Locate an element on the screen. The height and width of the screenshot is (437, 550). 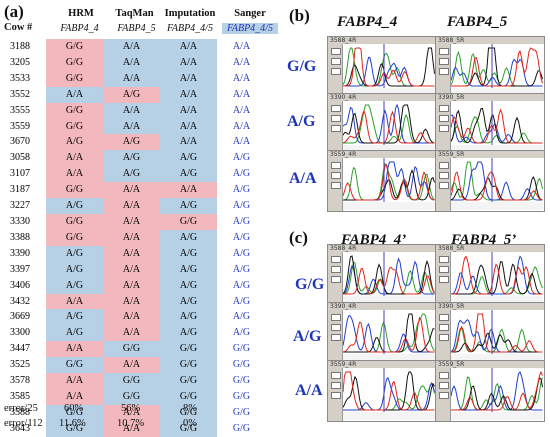
hrm-marker: FABP4_4 is located at coordinates (79, 28).